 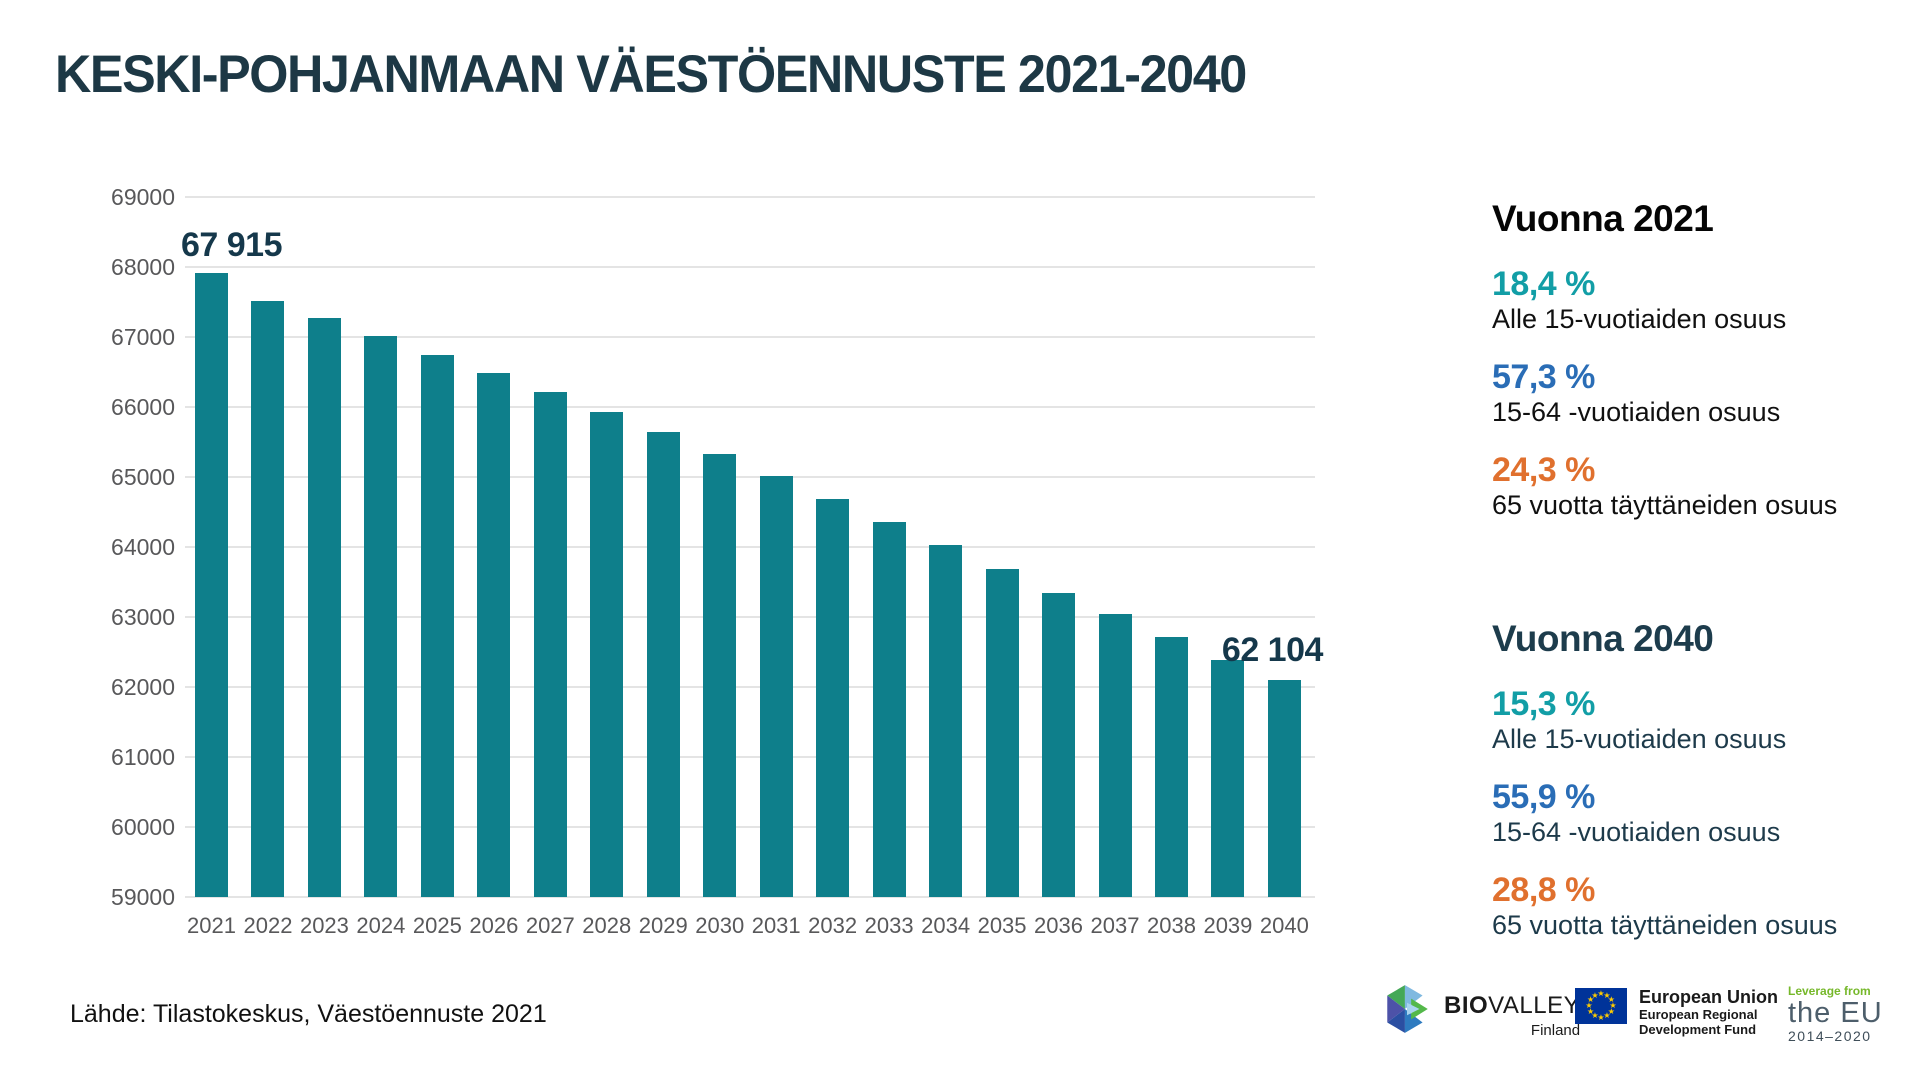 What do you see at coordinates (1534, 1005) in the screenshot?
I see `biovalley-light: VALLEY` at bounding box center [1534, 1005].